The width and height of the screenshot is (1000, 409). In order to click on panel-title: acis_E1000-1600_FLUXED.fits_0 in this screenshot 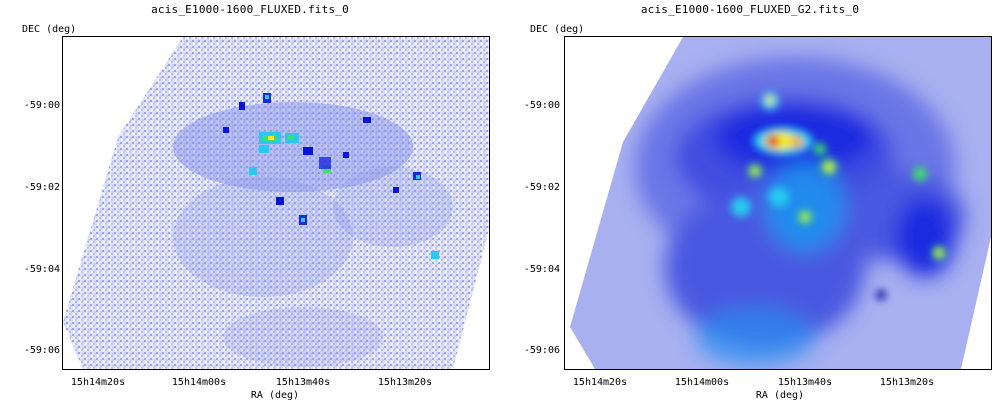, I will do `click(250, 9)`.